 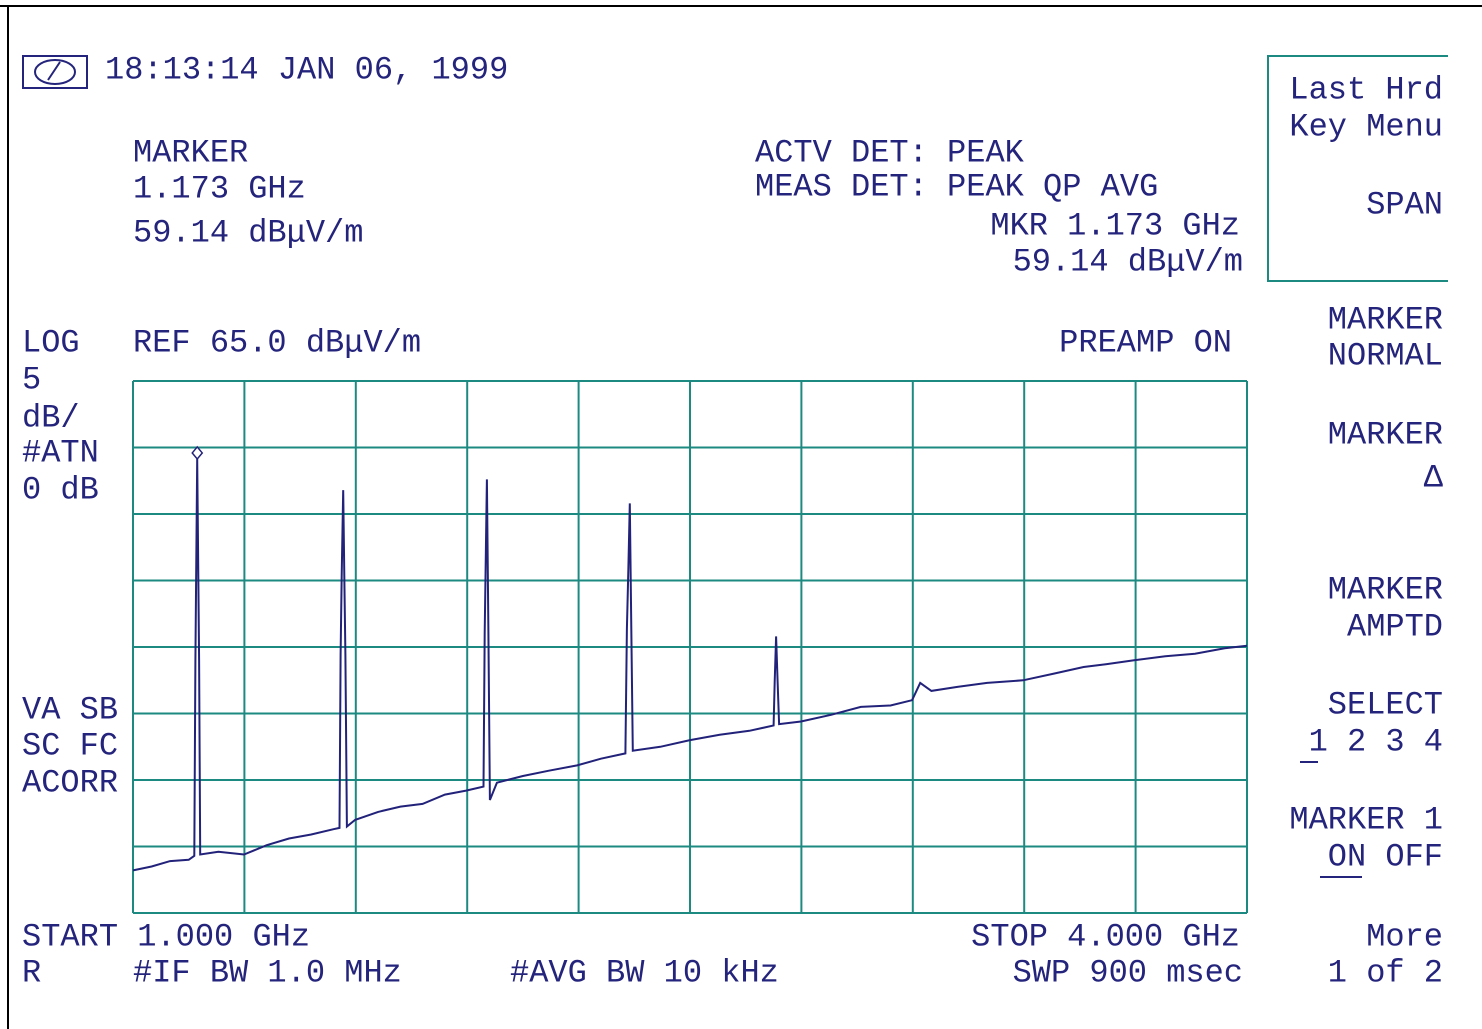 What do you see at coordinates (248, 232) in the screenshot?
I see `marker-ampl: 59.14 dBμV/m` at bounding box center [248, 232].